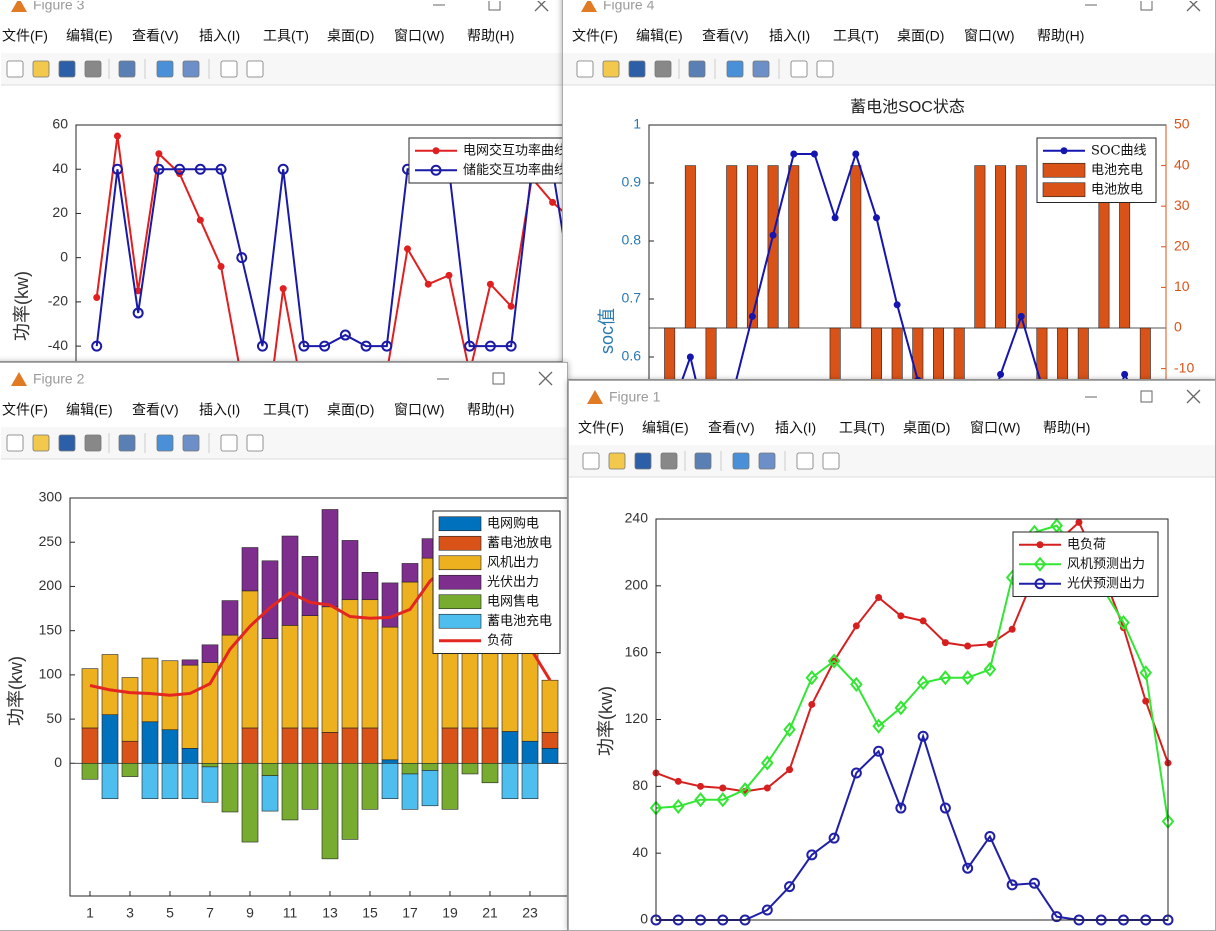  Describe the element at coordinates (789, 36) in the screenshot. I see `menu-item: 插入(I)` at that location.